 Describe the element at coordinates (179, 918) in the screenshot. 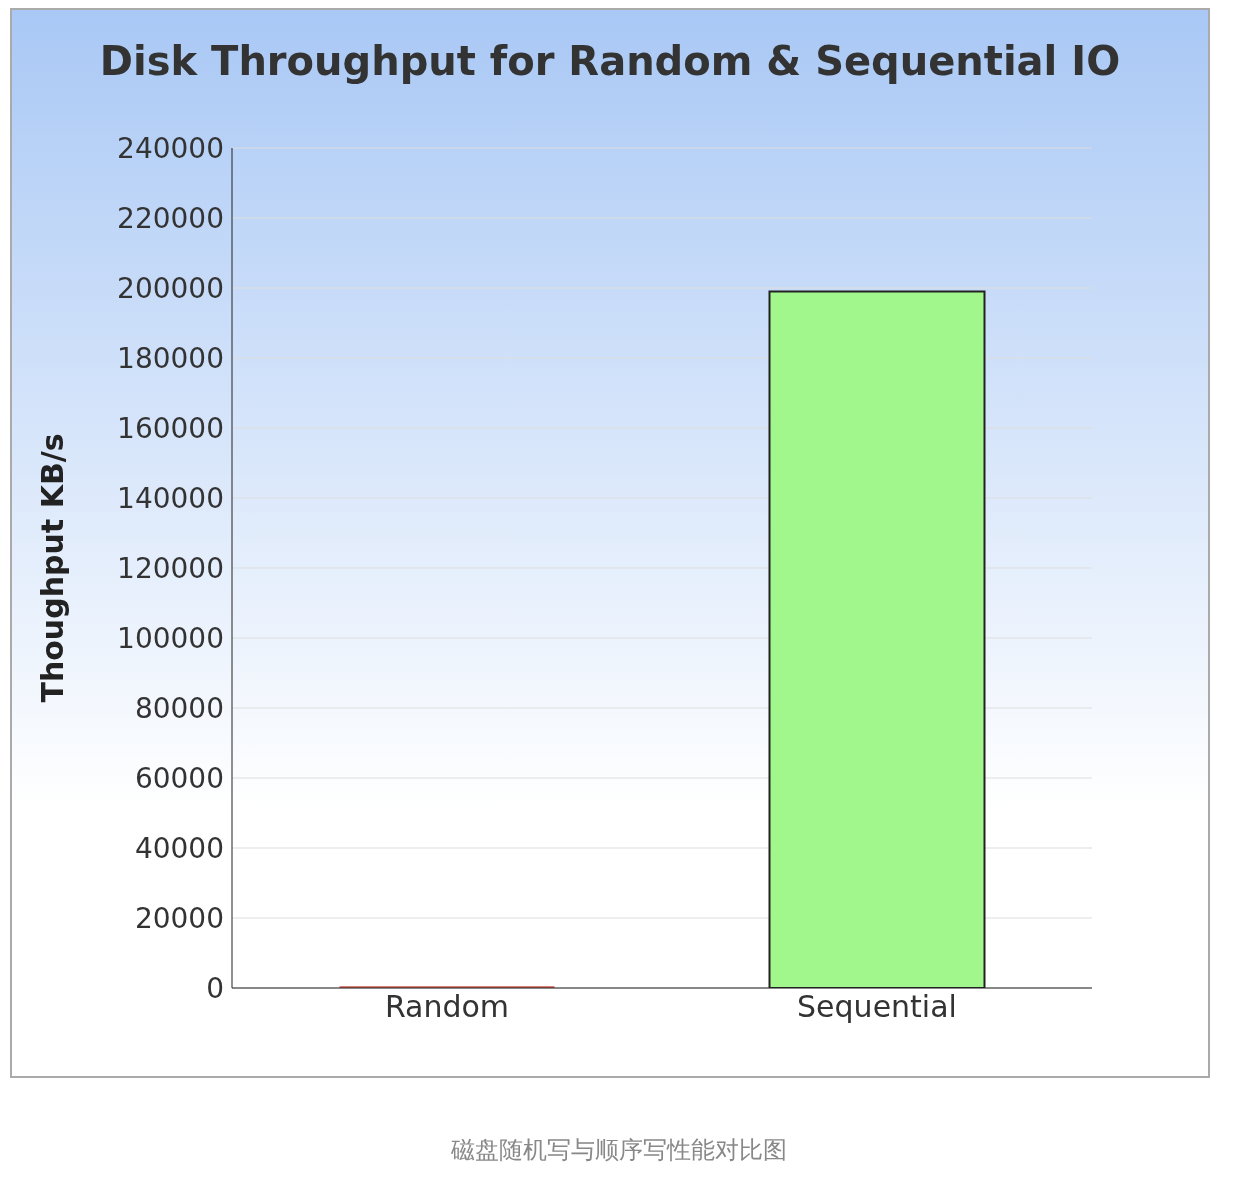

I see `y-tick-label: 20000` at that location.